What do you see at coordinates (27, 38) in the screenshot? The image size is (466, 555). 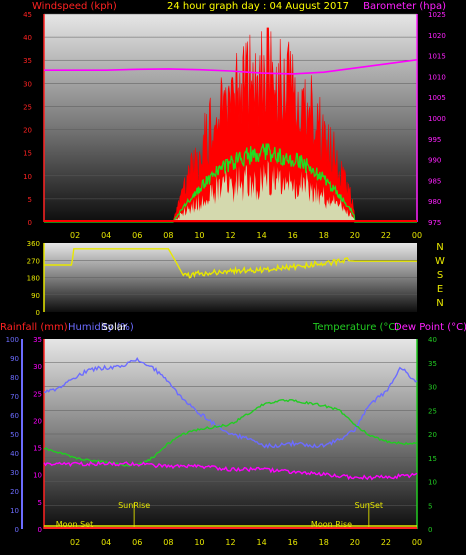 I see `wind-y-tick-label: 40` at bounding box center [27, 38].